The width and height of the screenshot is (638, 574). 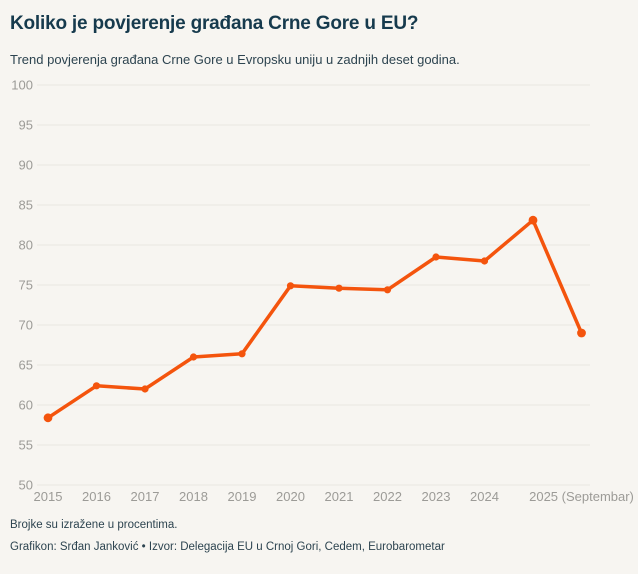 What do you see at coordinates (26, 485) in the screenshot?
I see `y-tick-label: 50` at bounding box center [26, 485].